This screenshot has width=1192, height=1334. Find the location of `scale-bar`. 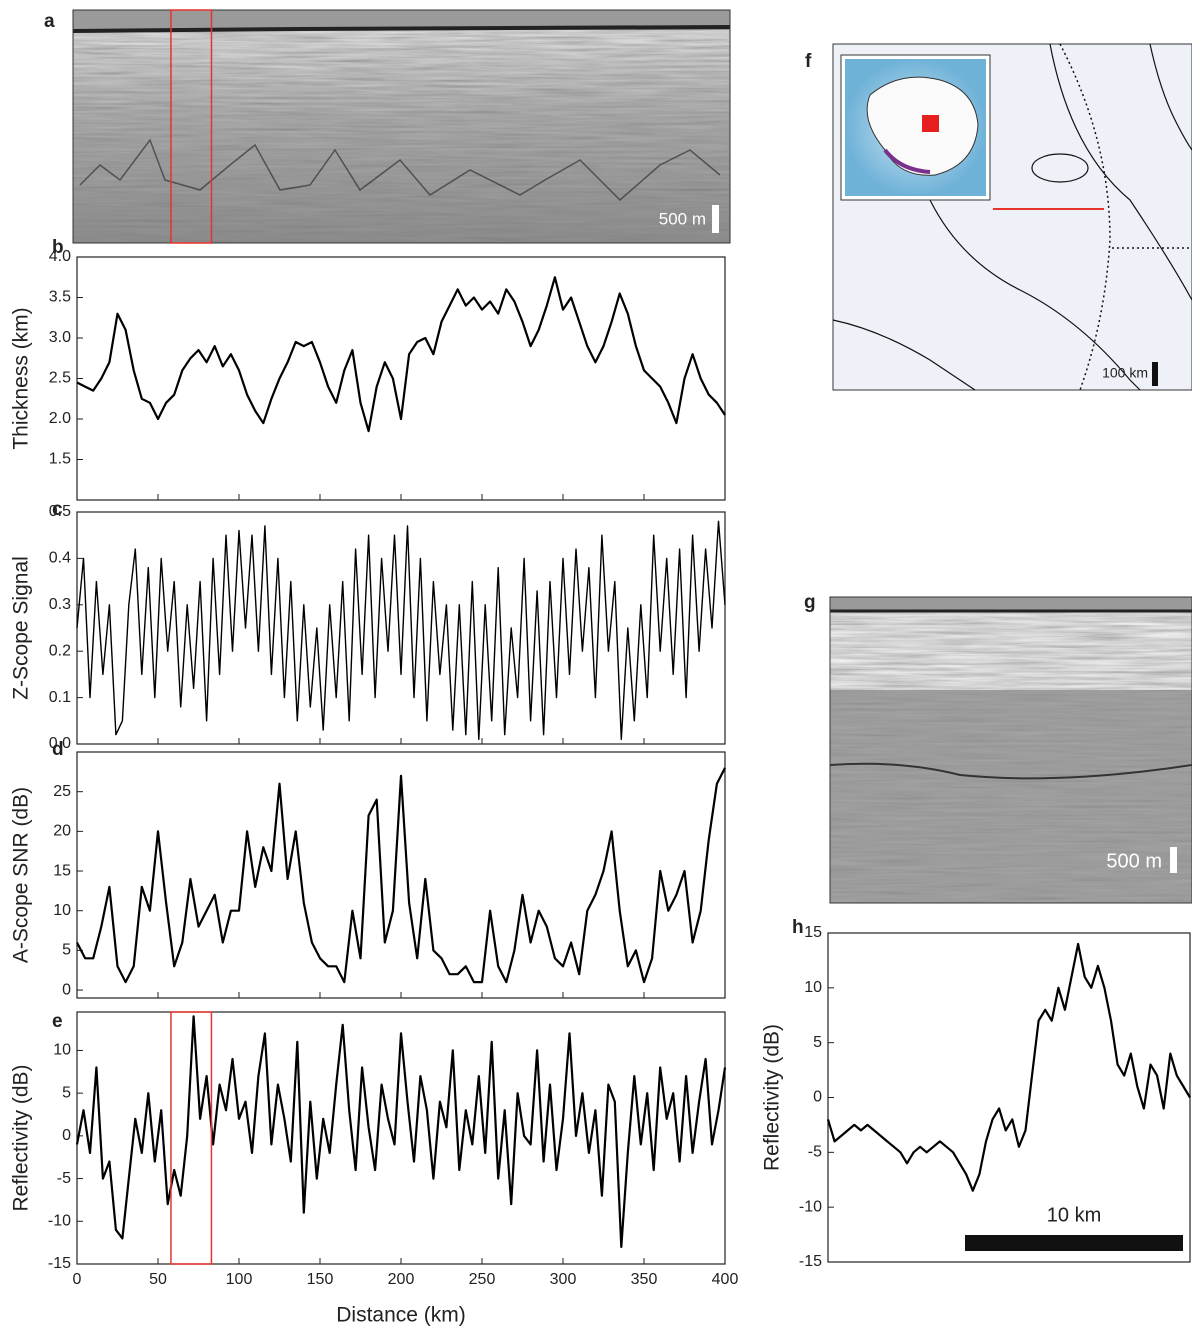

scale-bar is located at coordinates (1074, 1243).